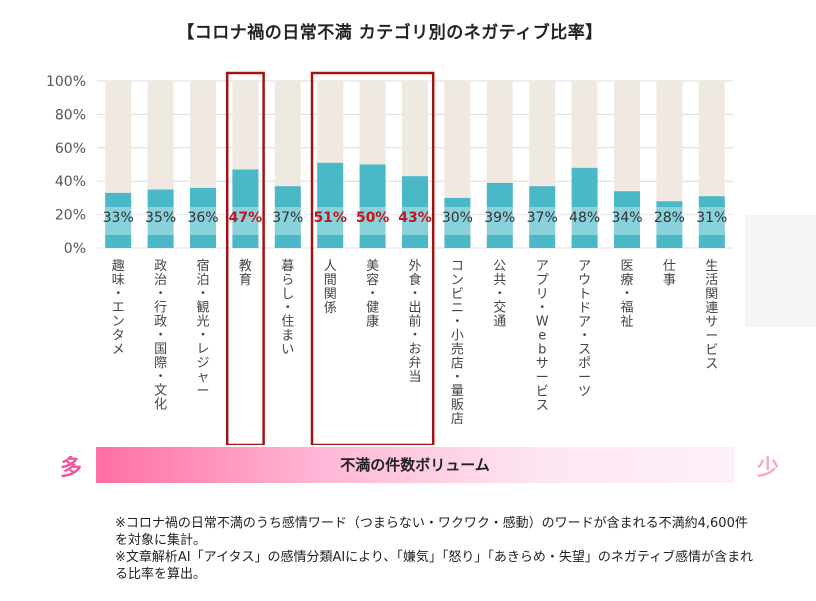 Image resolution: width=816 pixels, height=601 pixels. What do you see at coordinates (202, 328) in the screenshot?
I see `x-tick-label: 宿泊・観光・レジャー` at bounding box center [202, 328].